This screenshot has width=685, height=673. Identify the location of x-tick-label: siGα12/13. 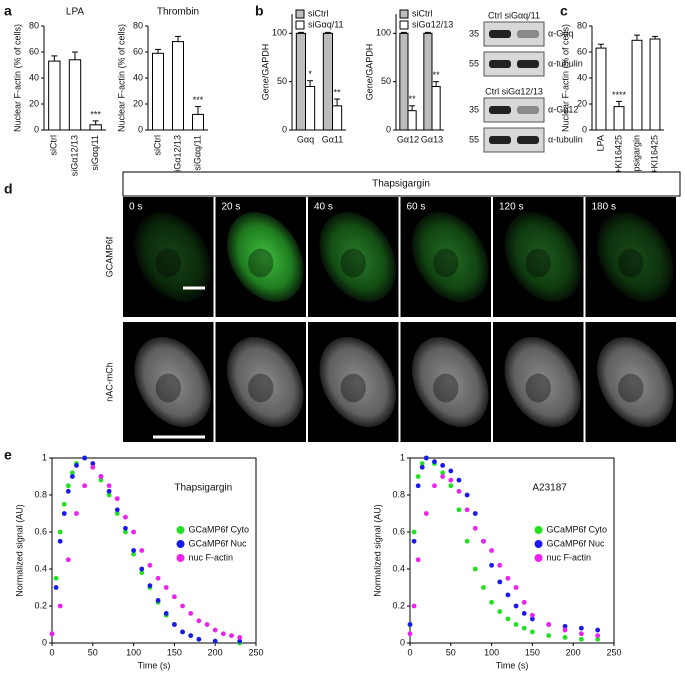
(74, 155).